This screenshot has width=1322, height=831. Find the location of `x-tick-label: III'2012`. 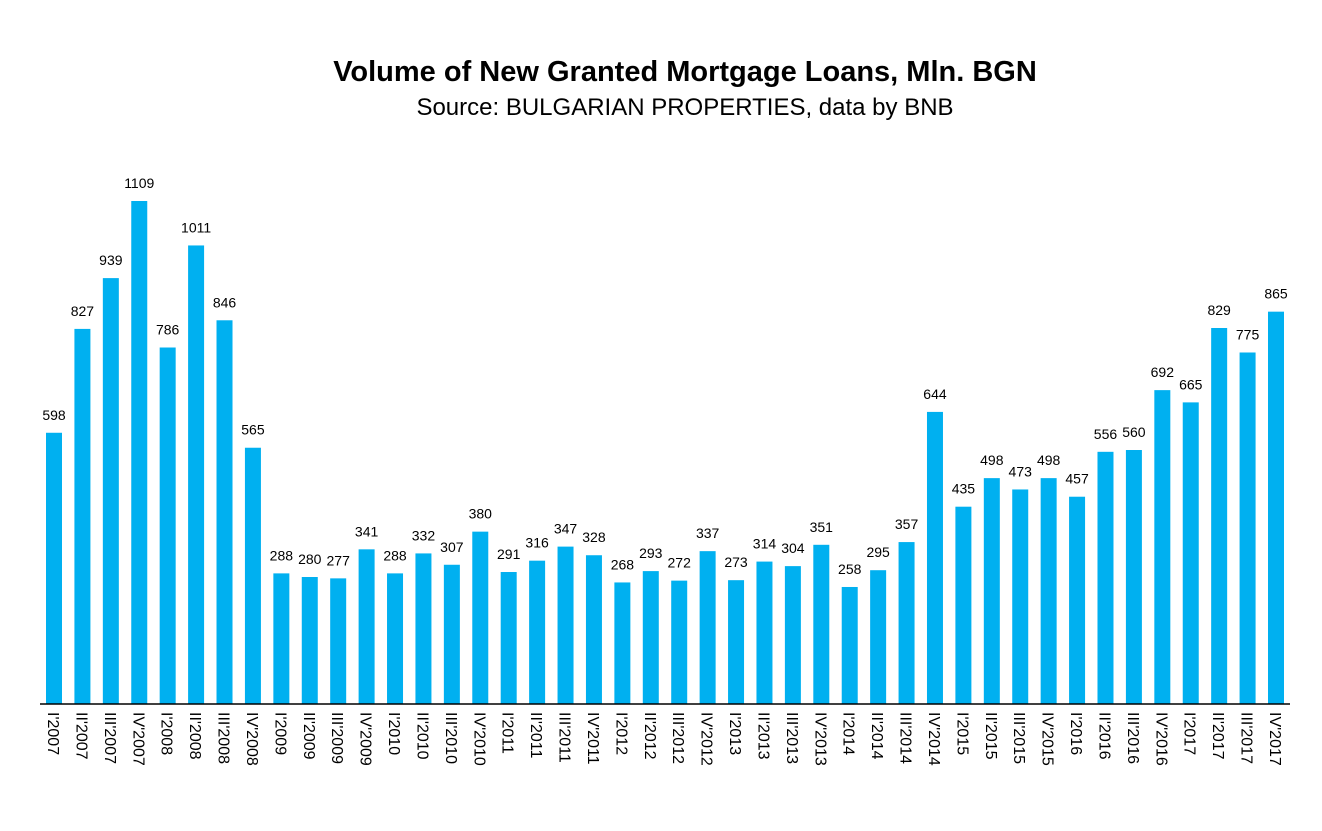

x-tick-label: III'2012 is located at coordinates (677, 738).